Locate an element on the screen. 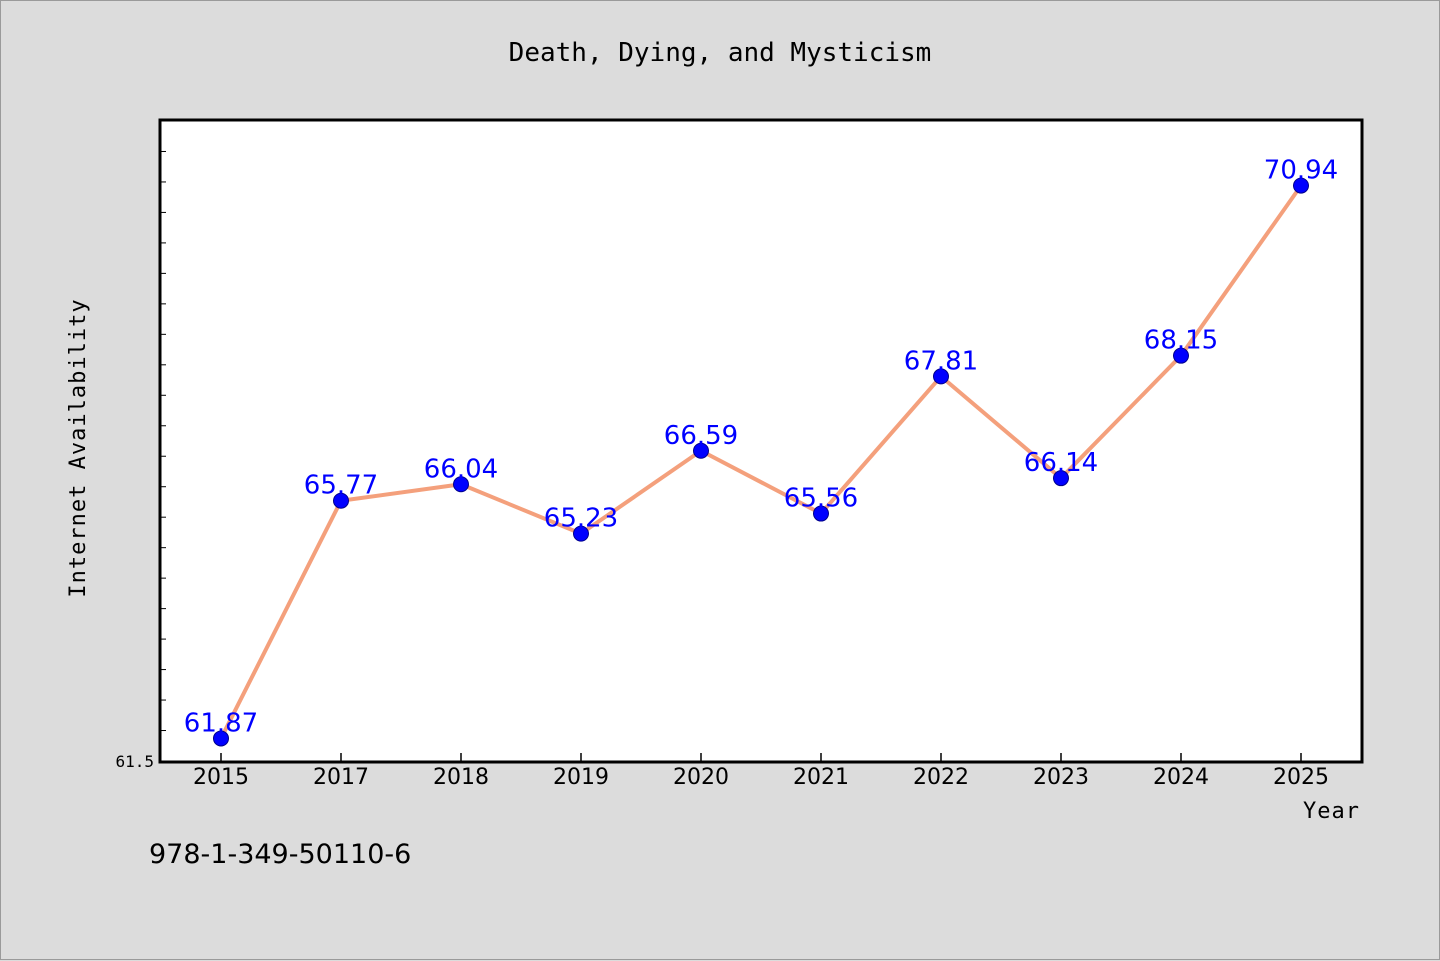  x-tick-label: 2018 is located at coordinates (461, 777).